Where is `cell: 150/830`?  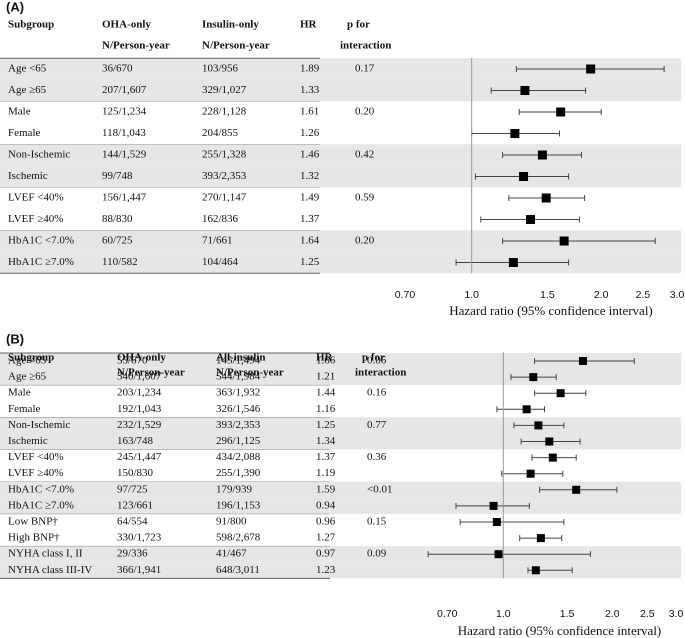 cell: 150/830 is located at coordinates (135, 473).